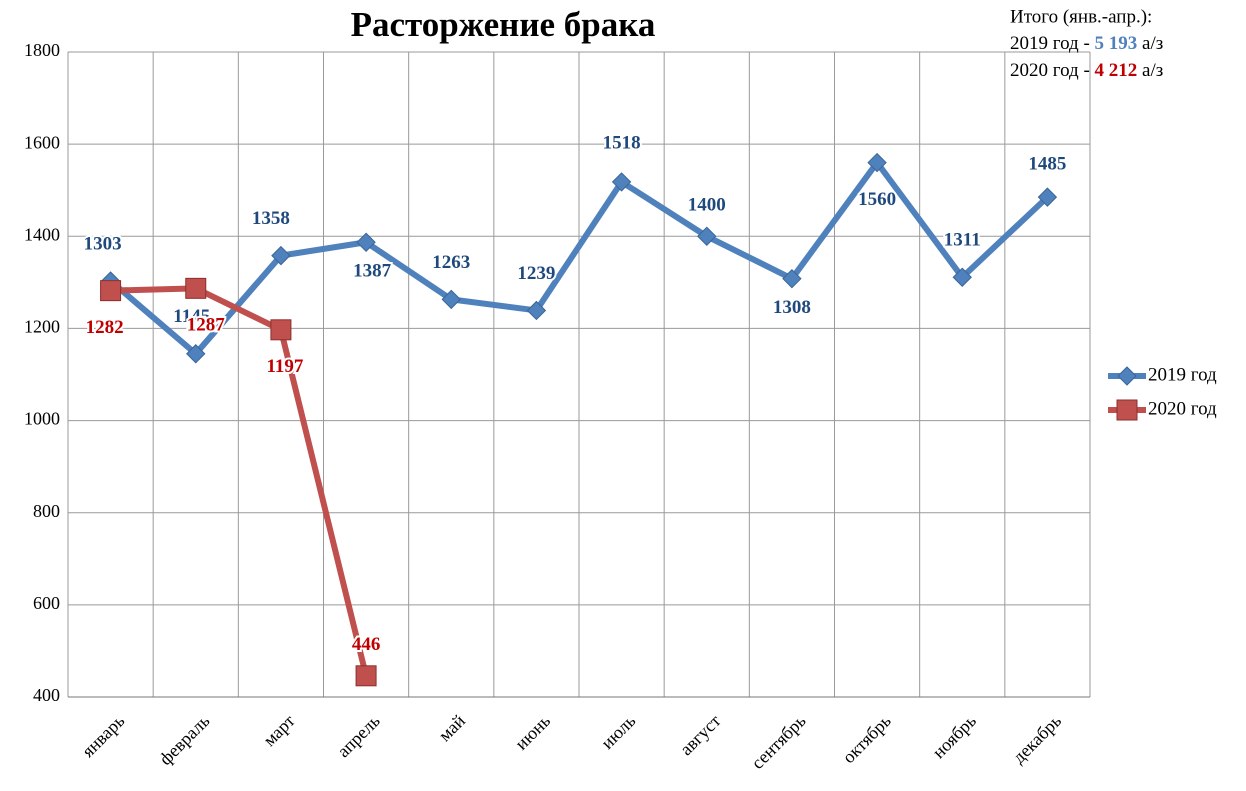  What do you see at coordinates (1037, 739) in the screenshot?
I see `x-tick-label: декабрь` at bounding box center [1037, 739].